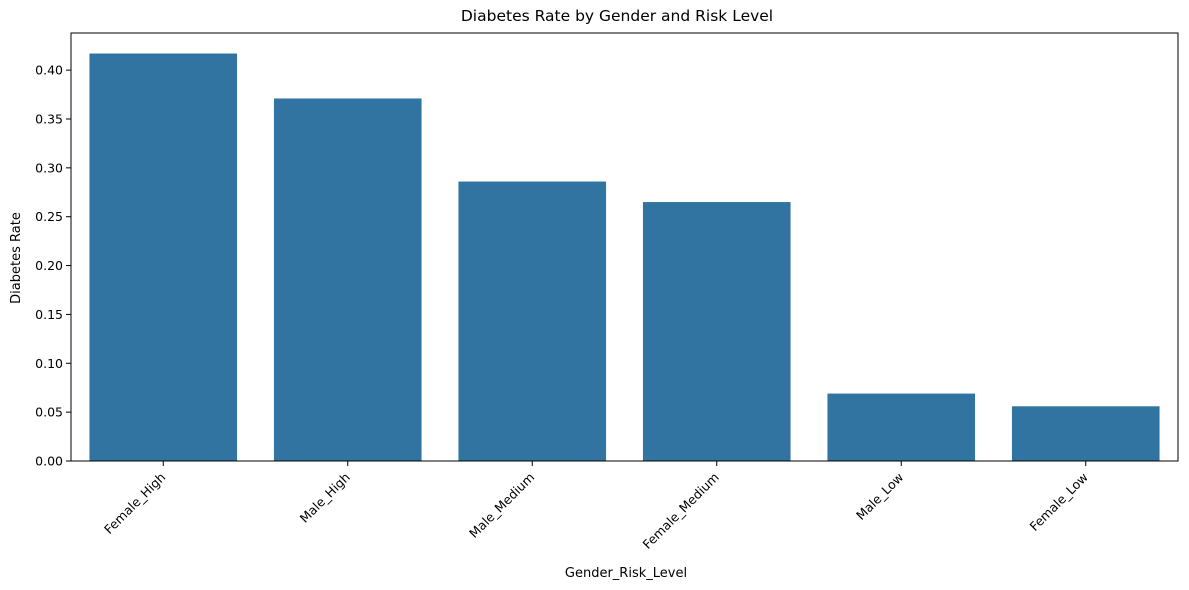 The width and height of the screenshot is (1189, 590). Describe the element at coordinates (49, 412) in the screenshot. I see `y-tick-label: 0.05` at that location.